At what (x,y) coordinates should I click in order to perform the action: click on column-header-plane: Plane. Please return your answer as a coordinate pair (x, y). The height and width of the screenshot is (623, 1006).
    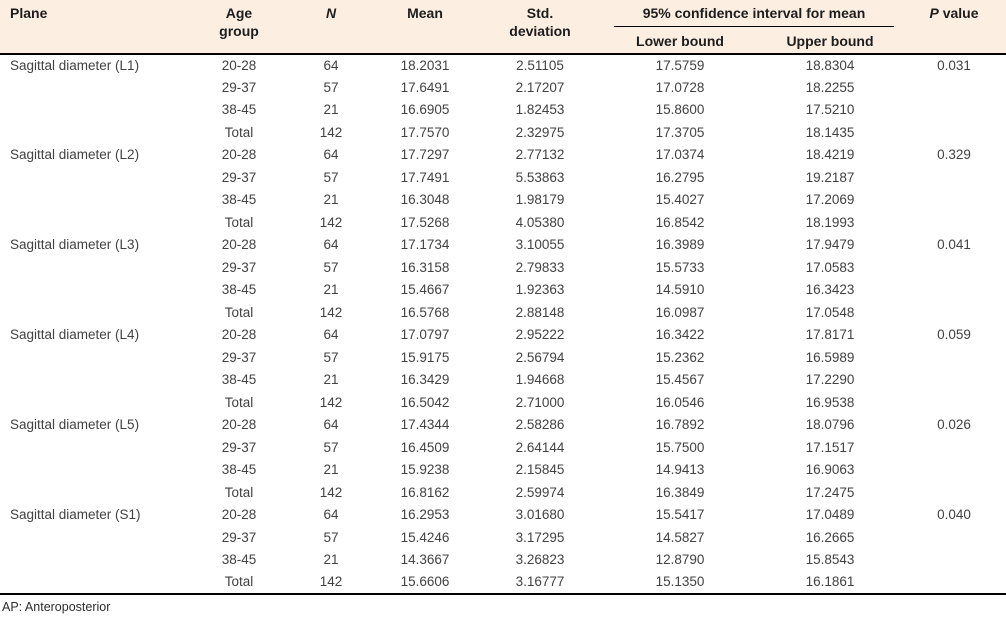
    Looking at the image, I should click on (98, 27).